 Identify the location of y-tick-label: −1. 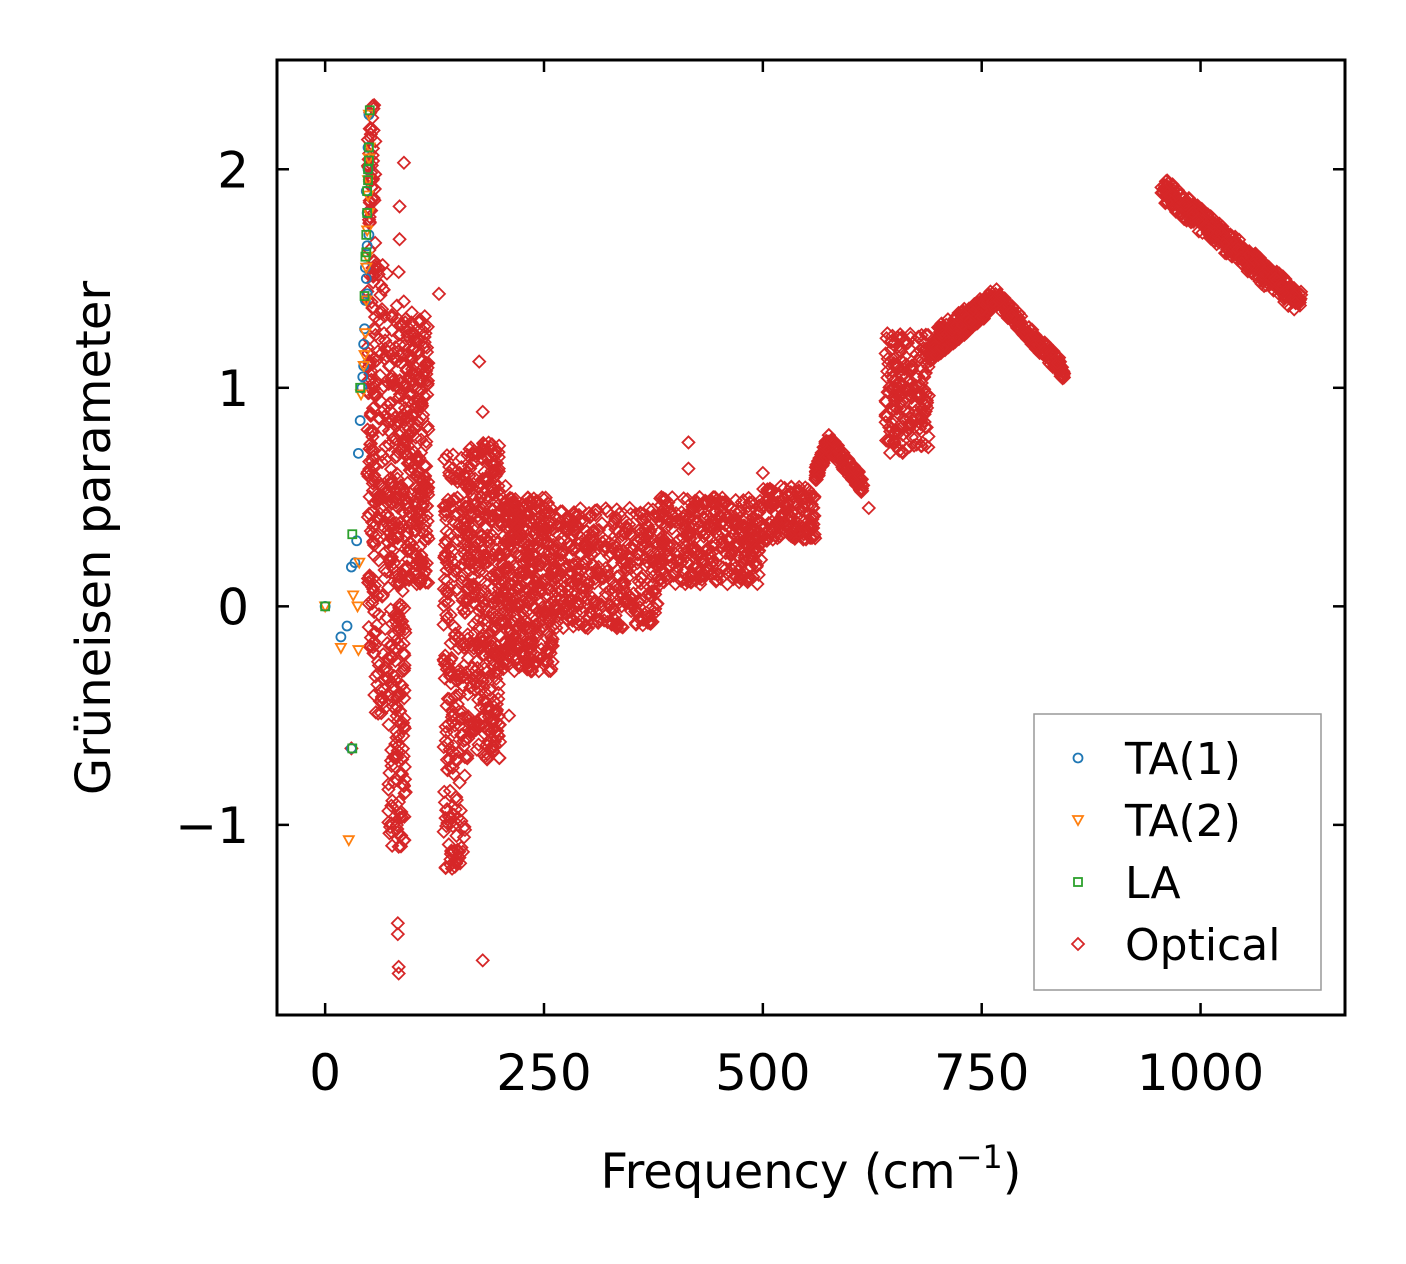
(212, 826).